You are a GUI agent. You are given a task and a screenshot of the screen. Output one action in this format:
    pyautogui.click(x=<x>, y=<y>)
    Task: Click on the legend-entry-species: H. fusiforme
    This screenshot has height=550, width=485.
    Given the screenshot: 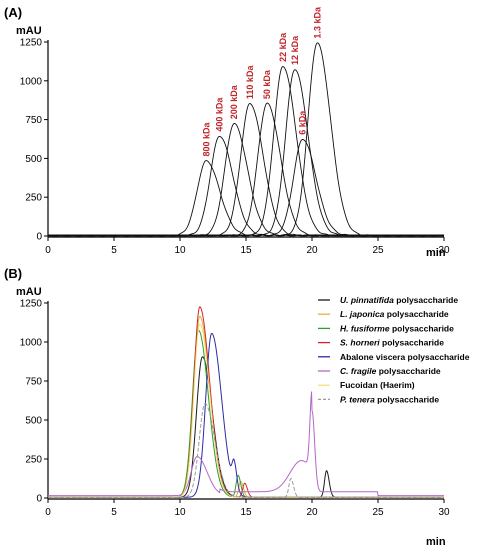 What is the action you would take?
    pyautogui.click(x=365, y=328)
    